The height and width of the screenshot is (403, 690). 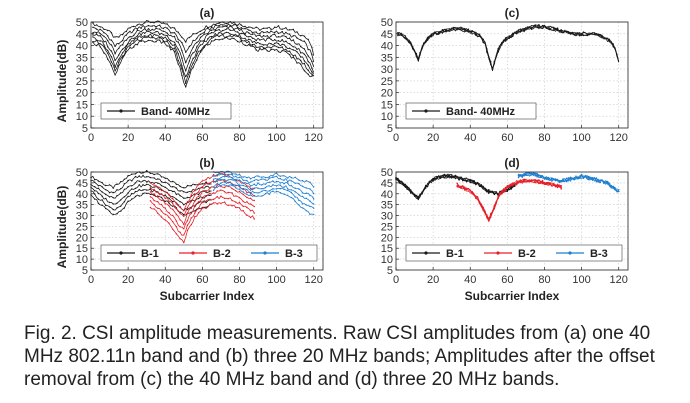 What do you see at coordinates (387, 227) in the screenshot?
I see `y-tick-label: 25` at bounding box center [387, 227].